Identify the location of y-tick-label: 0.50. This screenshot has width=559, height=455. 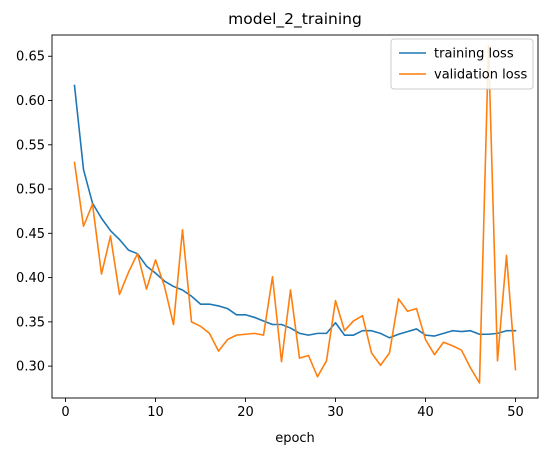
(30, 190).